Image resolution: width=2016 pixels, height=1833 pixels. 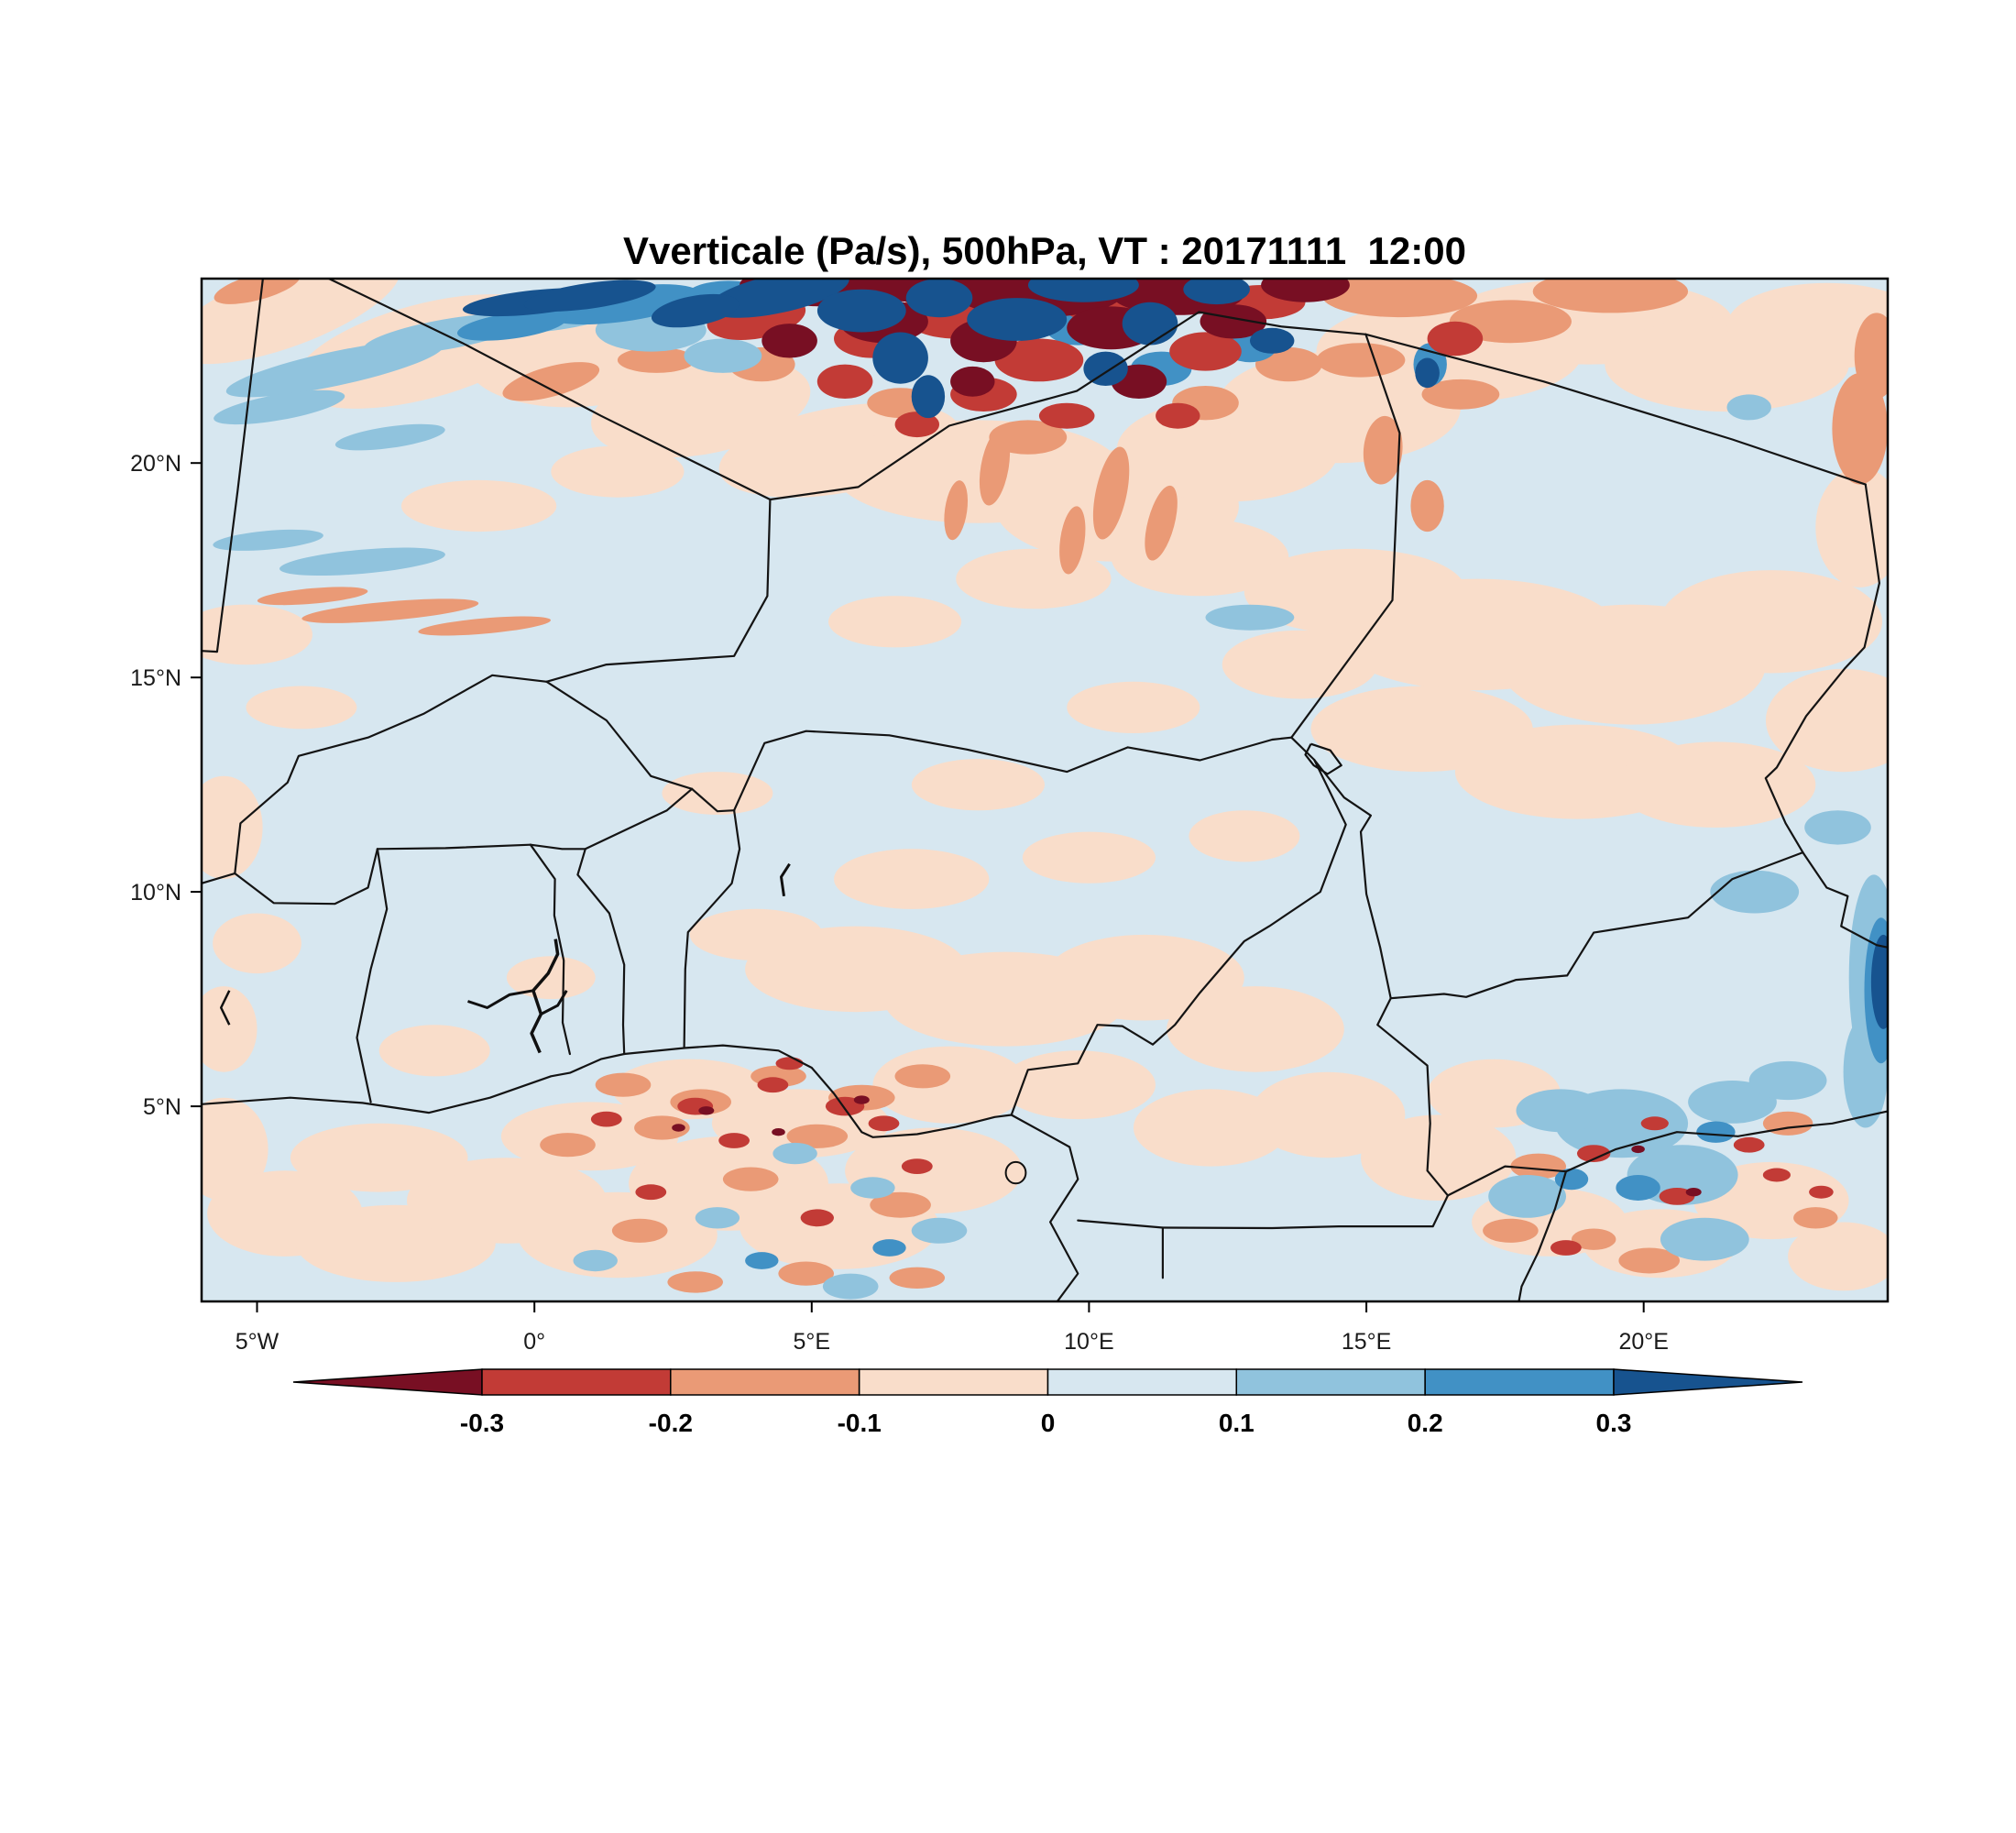 What do you see at coordinates (1345, 536) in the screenshot?
I see `border-niger-chad` at bounding box center [1345, 536].